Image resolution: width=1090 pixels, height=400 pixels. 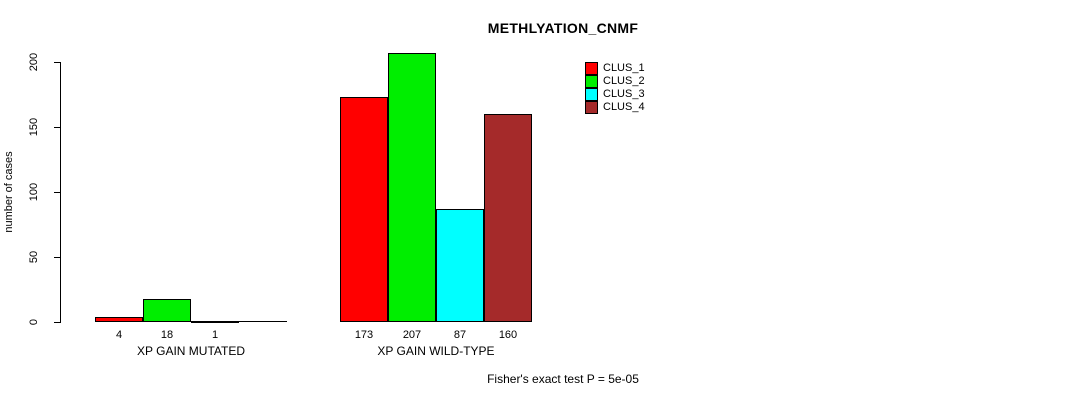 What do you see at coordinates (167, 310) in the screenshot?
I see `bar-clus_2-group1` at bounding box center [167, 310].